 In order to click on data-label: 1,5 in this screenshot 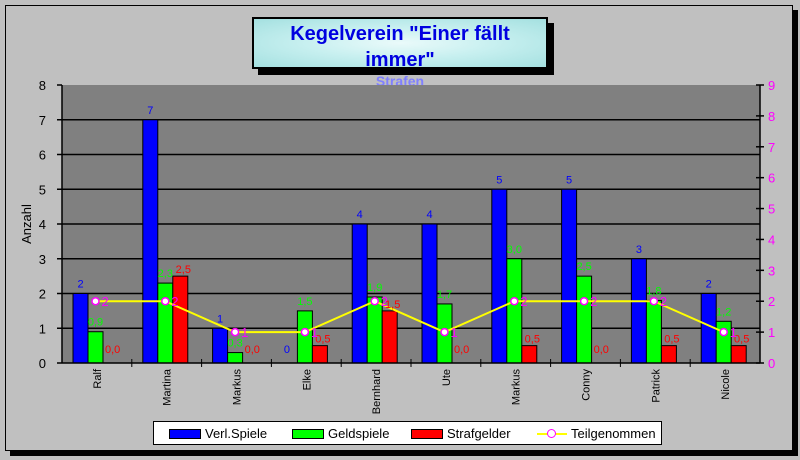, I will do `click(392, 305)`.